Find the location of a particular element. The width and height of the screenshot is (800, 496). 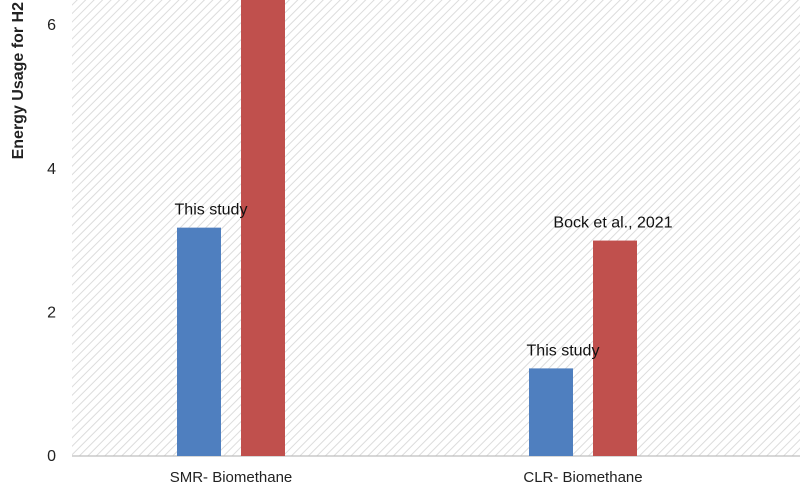

y-tick-label: 4 is located at coordinates (51, 169).